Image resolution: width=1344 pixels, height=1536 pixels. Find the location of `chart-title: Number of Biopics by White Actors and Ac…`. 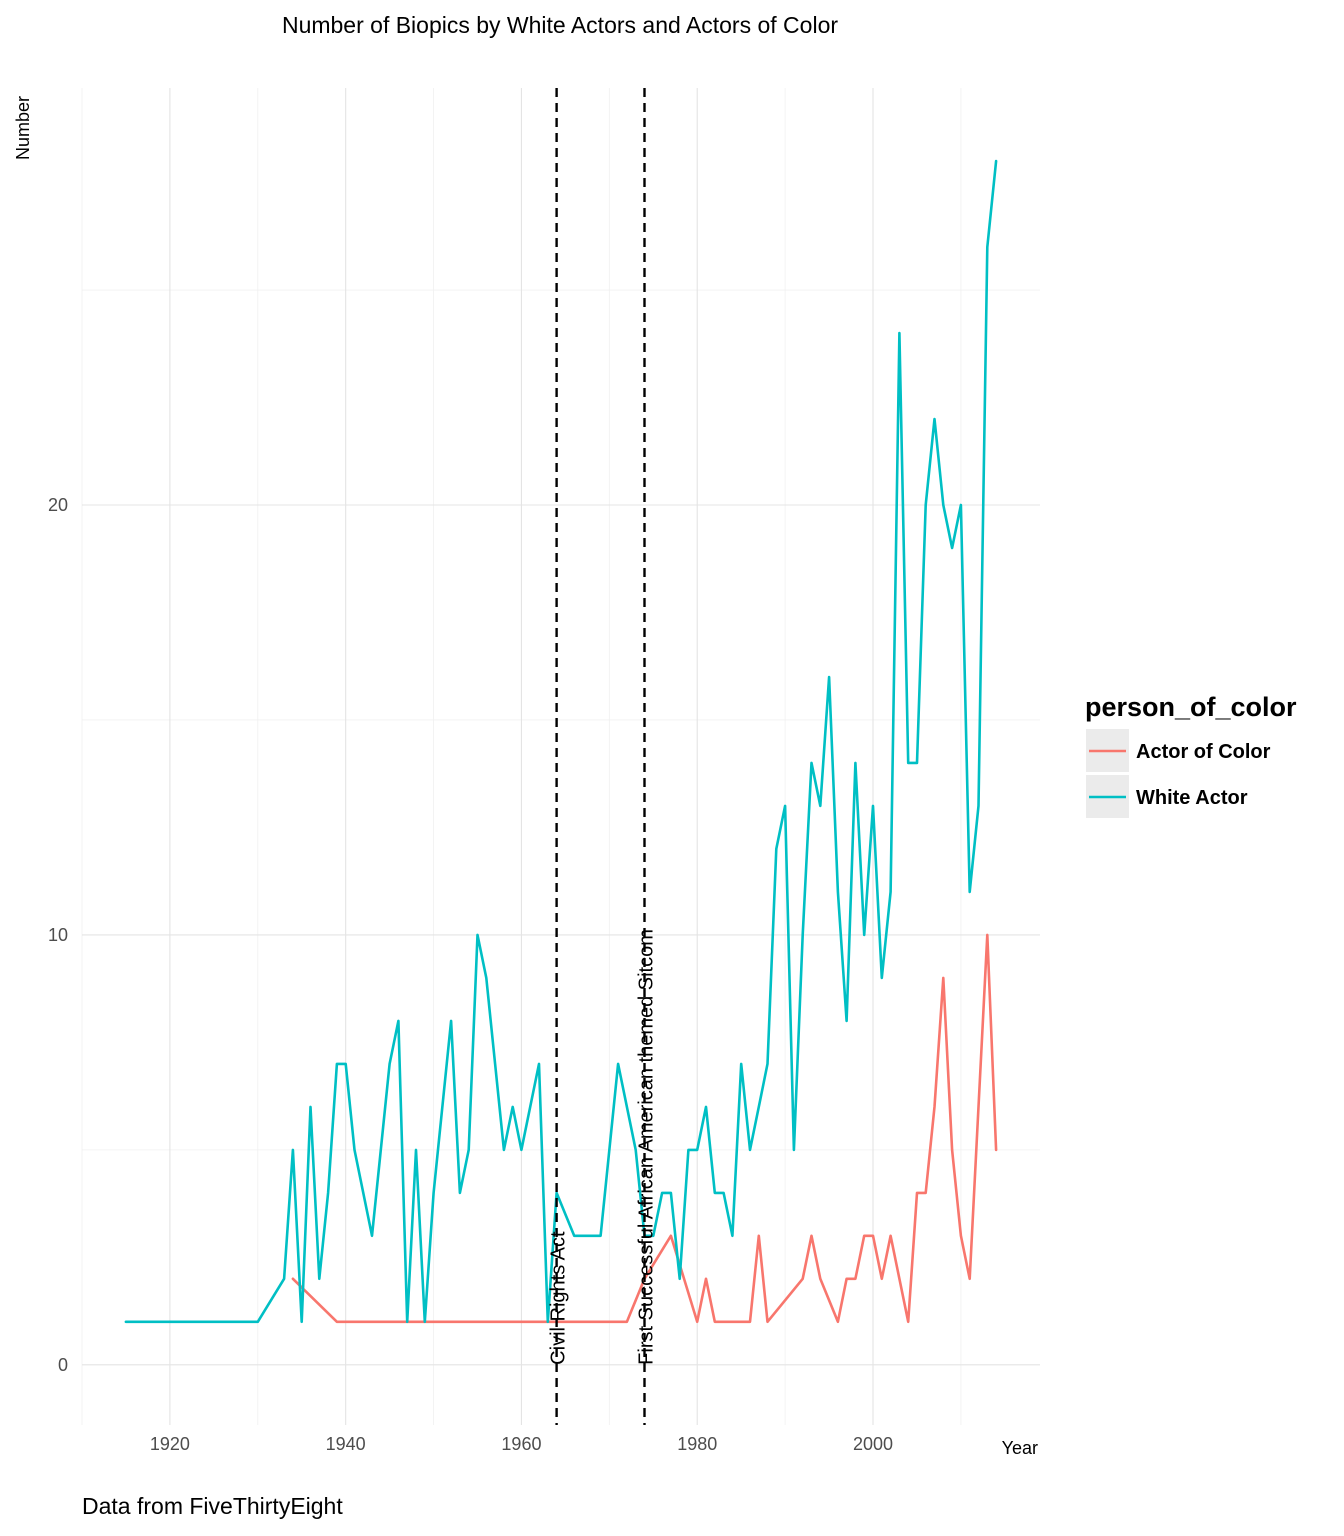

chart-title: Number of Biopics by White Actors and Ac… is located at coordinates (560, 25).